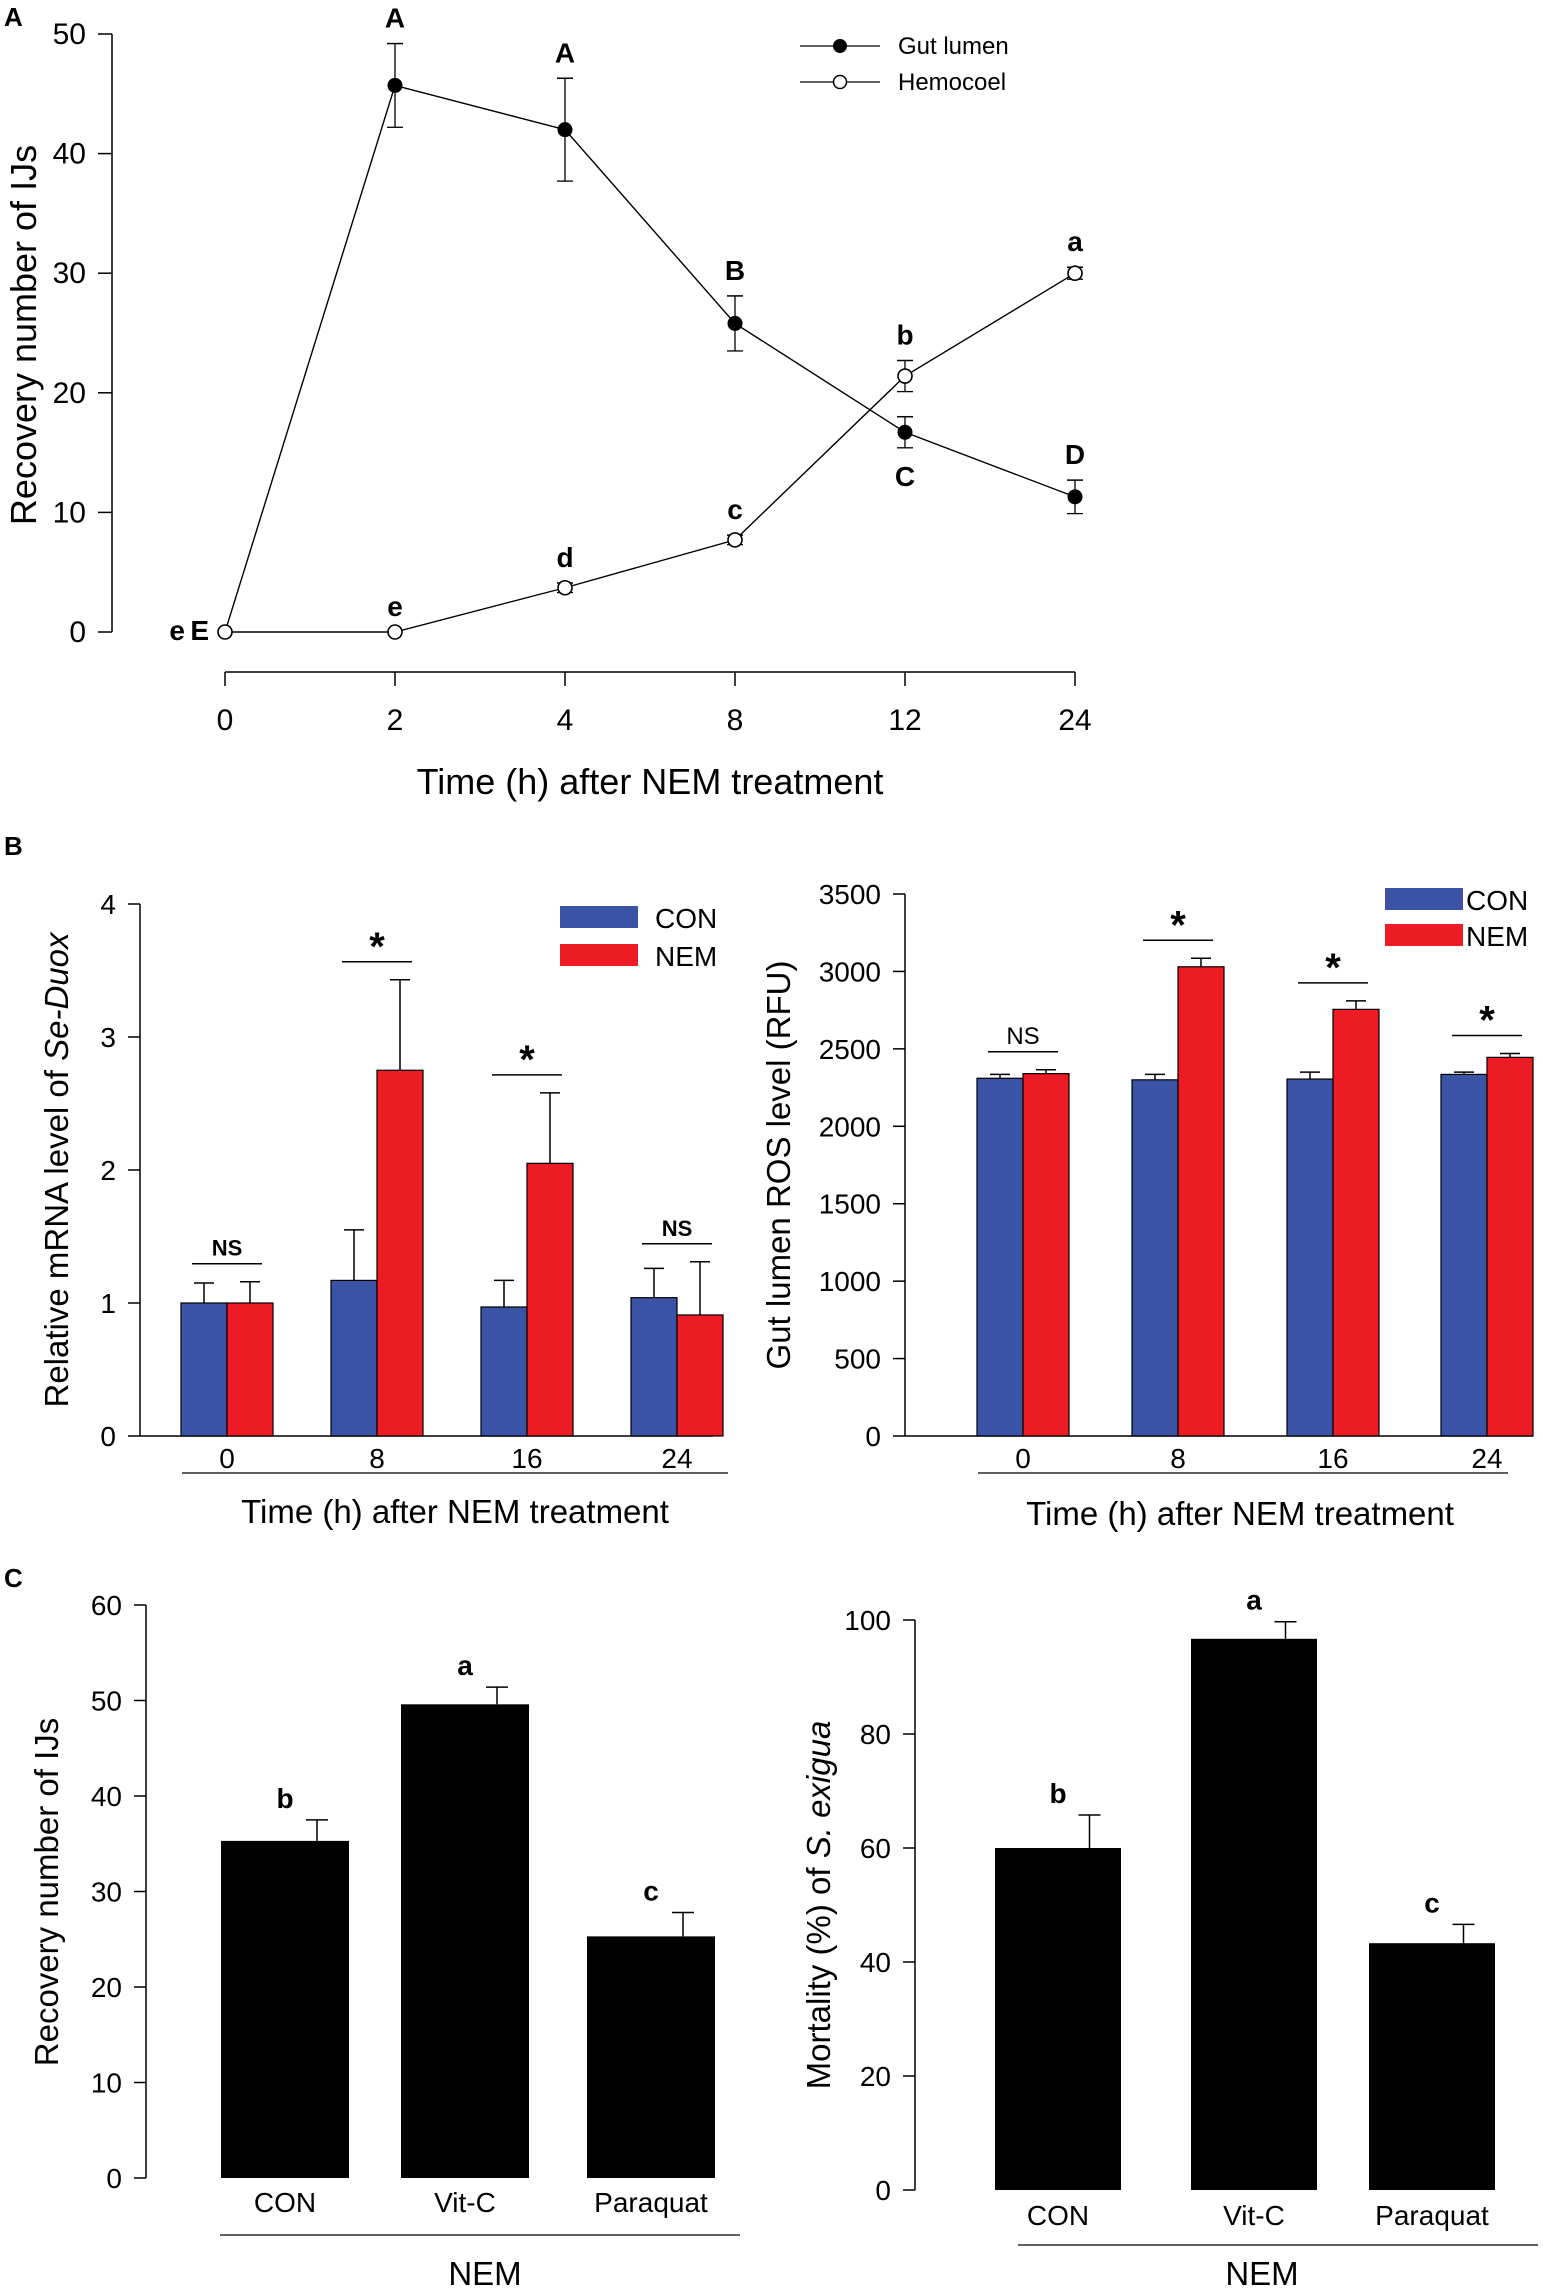 The image size is (1543, 2288). I want to click on b2-x-label: Time (h) after NEM treatment, so click(1240, 1513).